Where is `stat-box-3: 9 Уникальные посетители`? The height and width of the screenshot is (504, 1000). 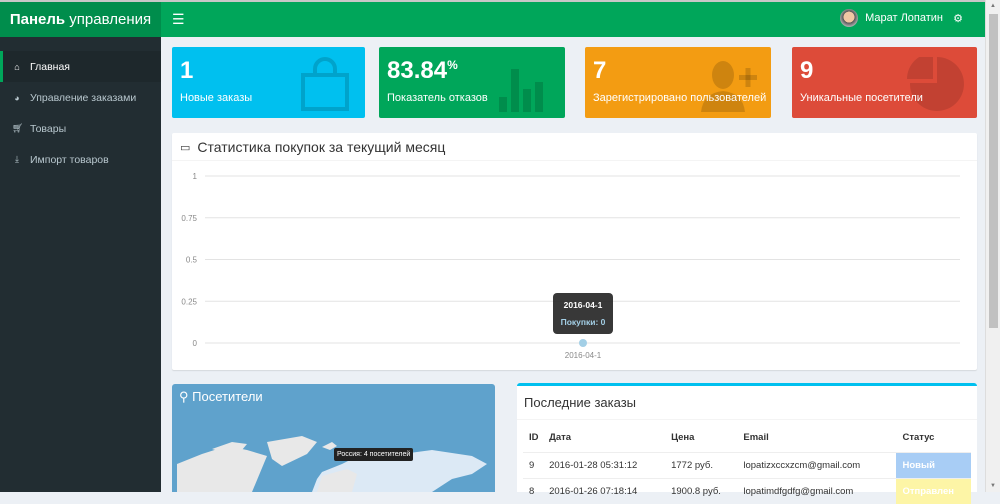 stat-box-3: 9 Уникальные посетители is located at coordinates (884, 82).